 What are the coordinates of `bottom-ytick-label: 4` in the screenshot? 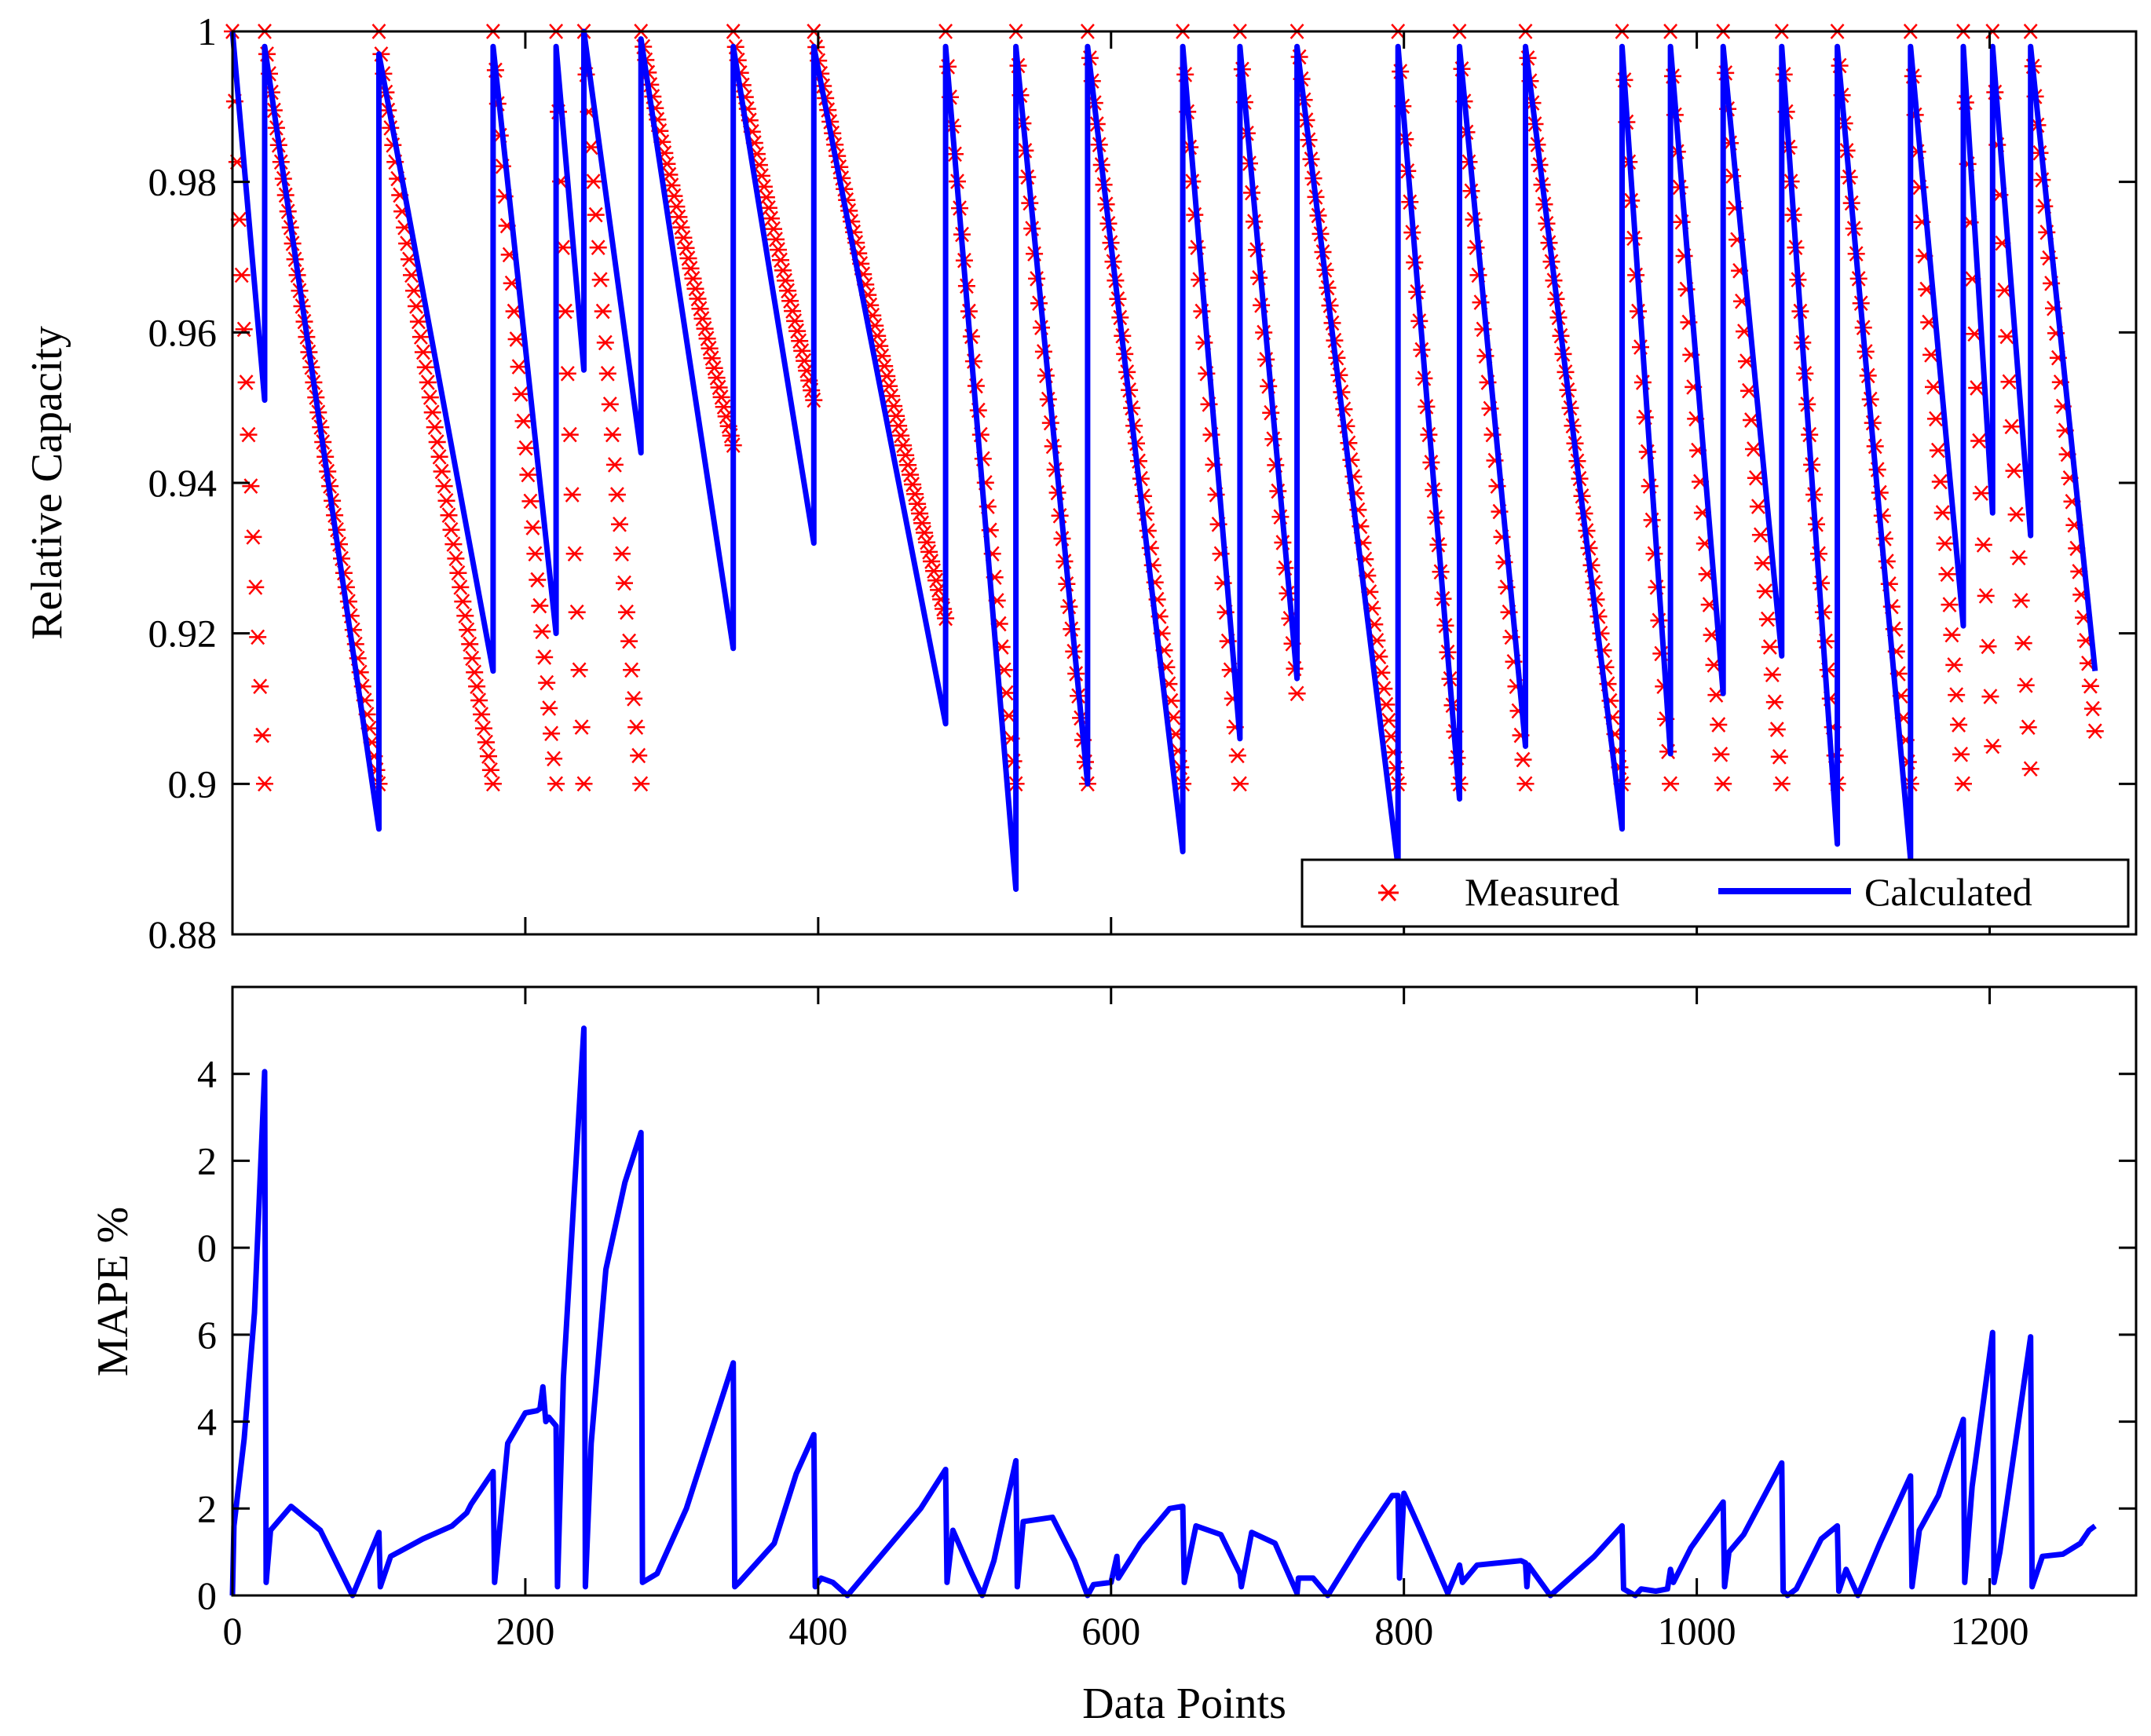 It's located at (207, 1074).